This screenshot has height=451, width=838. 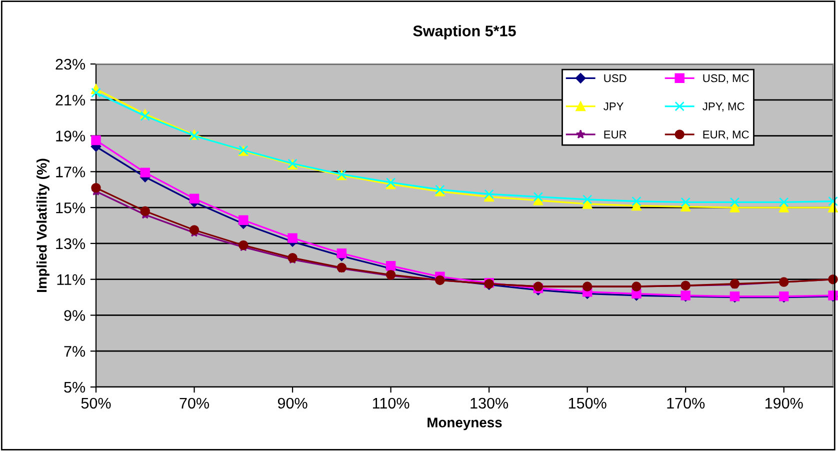 What do you see at coordinates (71, 172) in the screenshot?
I see `y-tick-label: 17%` at bounding box center [71, 172].